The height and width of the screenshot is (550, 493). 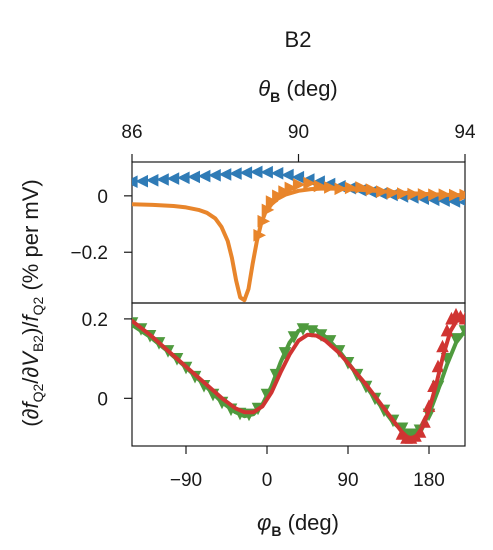 I want to click on top-x-tick-label: 94, so click(x=465, y=132).